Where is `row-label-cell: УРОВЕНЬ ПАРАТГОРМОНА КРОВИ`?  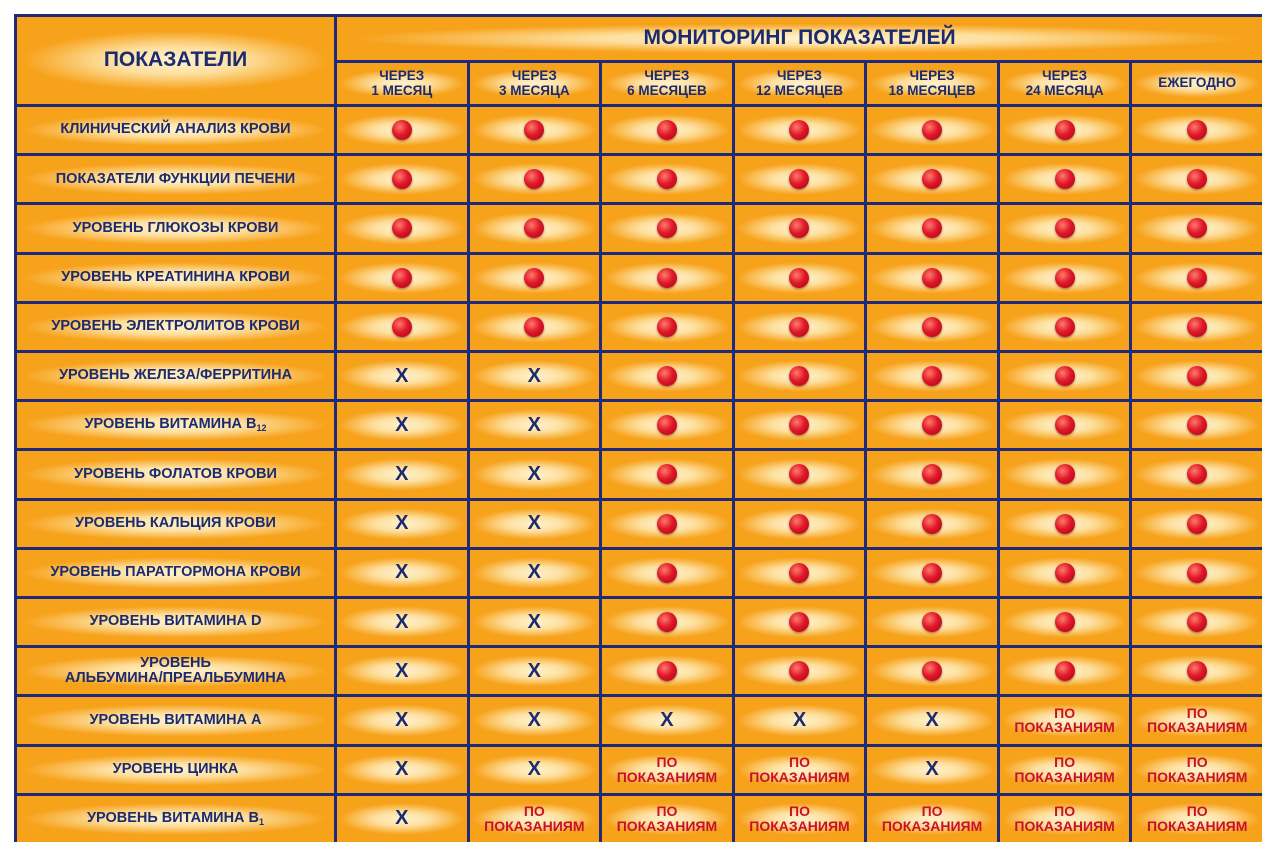 row-label-cell: УРОВЕНЬ ПАРАТГОРМОНА КРОВИ is located at coordinates (175, 572).